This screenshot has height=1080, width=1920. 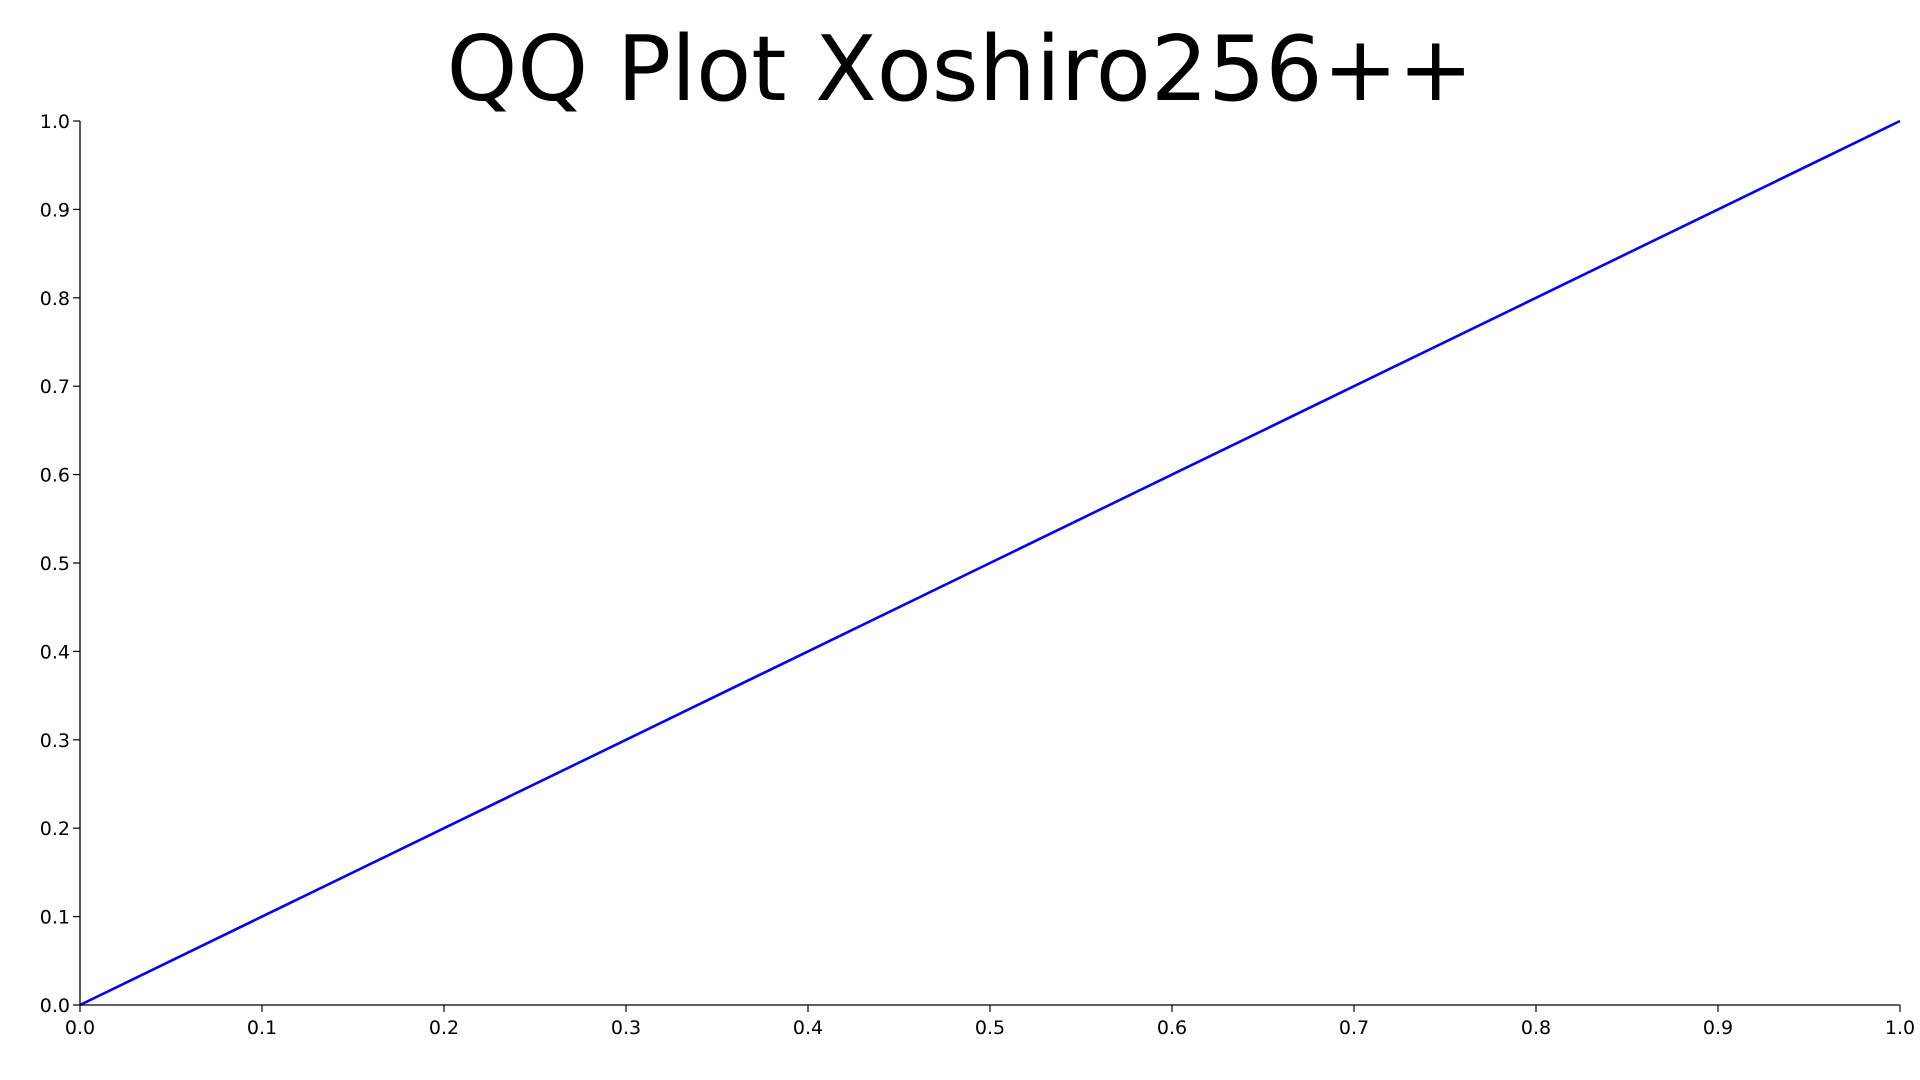 I want to click on x-tick-label: 0.9, so click(x=1718, y=1028).